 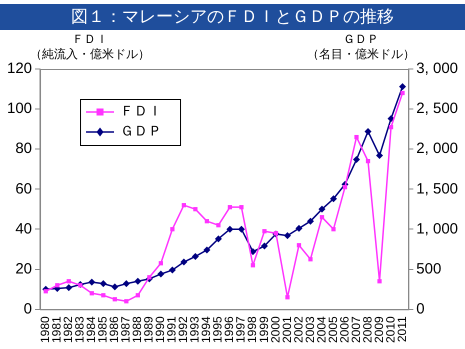 I want to click on y-tick-label: 20, so click(x=23, y=269).